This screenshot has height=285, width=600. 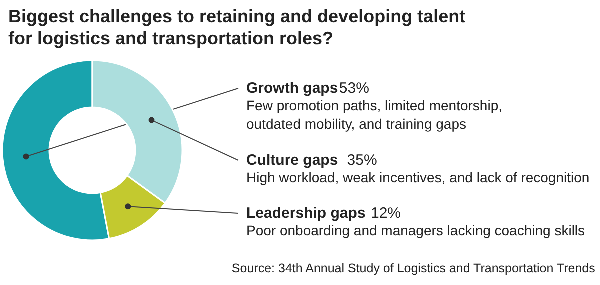 I want to click on chart-title: Biggest challenges to retaining and developing talent for logistics and transportation roles?, so click(x=237, y=27).